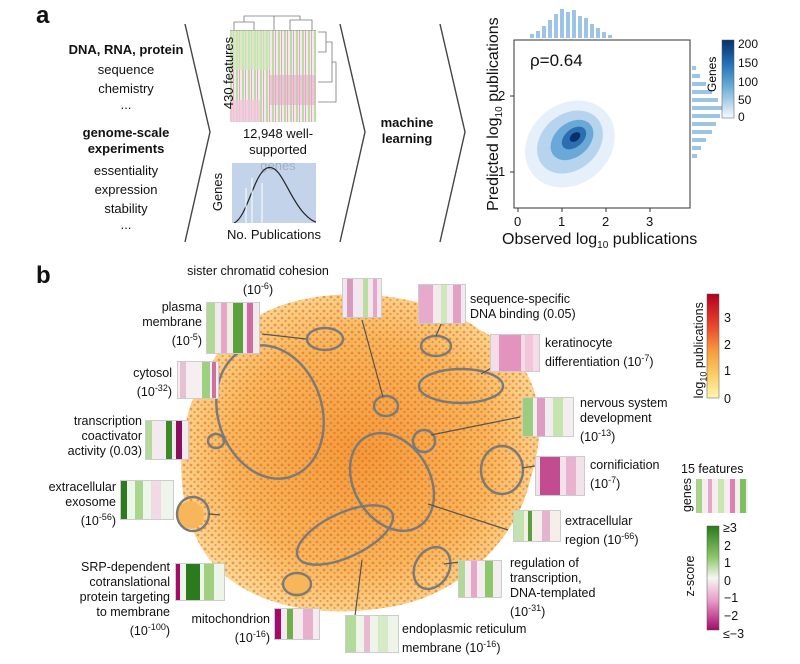  I want to click on svg-text: ≥3, so click(730, 528).